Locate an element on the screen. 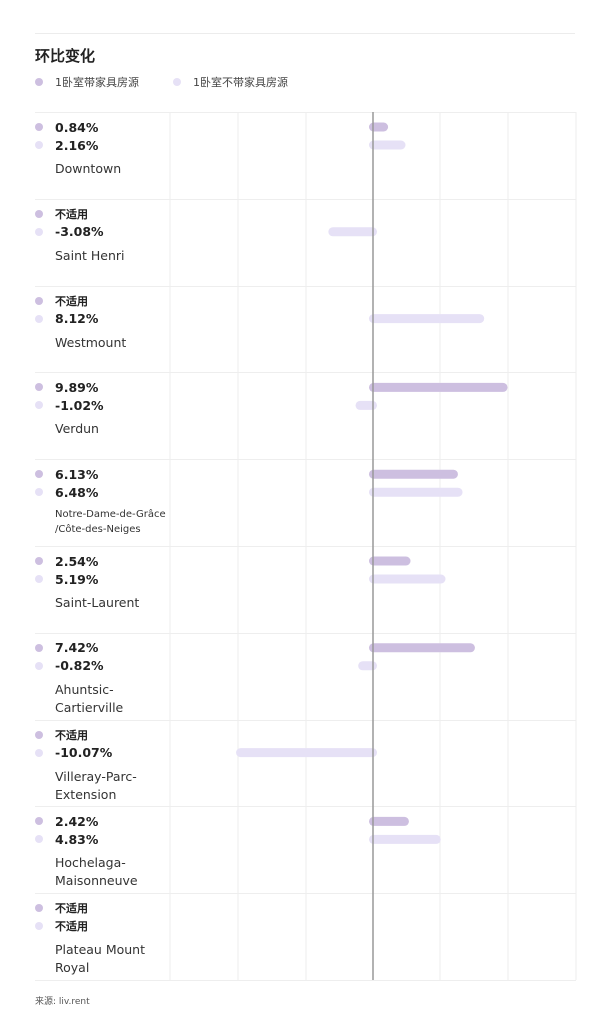  value-text: 9.89% is located at coordinates (77, 387).